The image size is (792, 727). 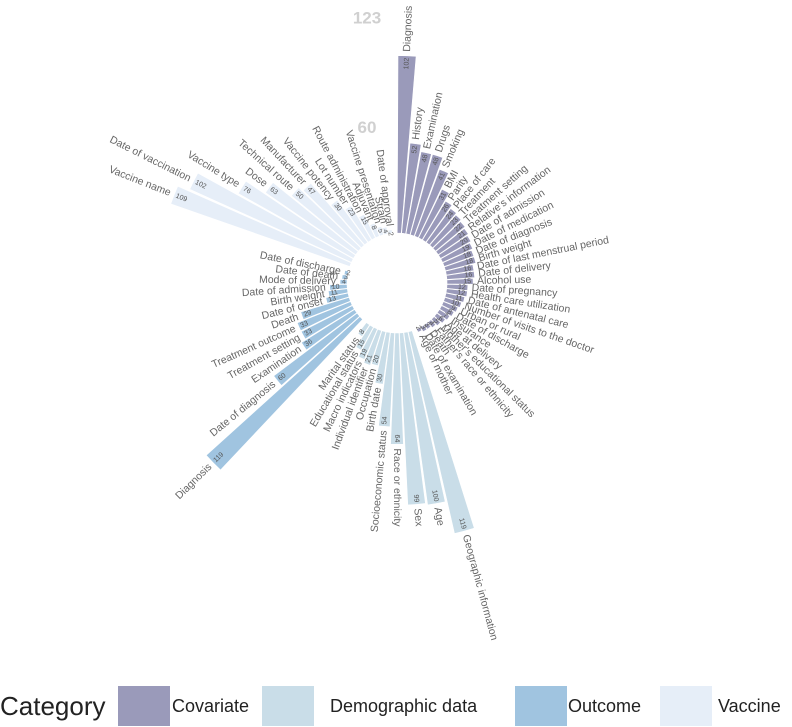 I want to click on radial-tick-label: 60, so click(x=367, y=127).